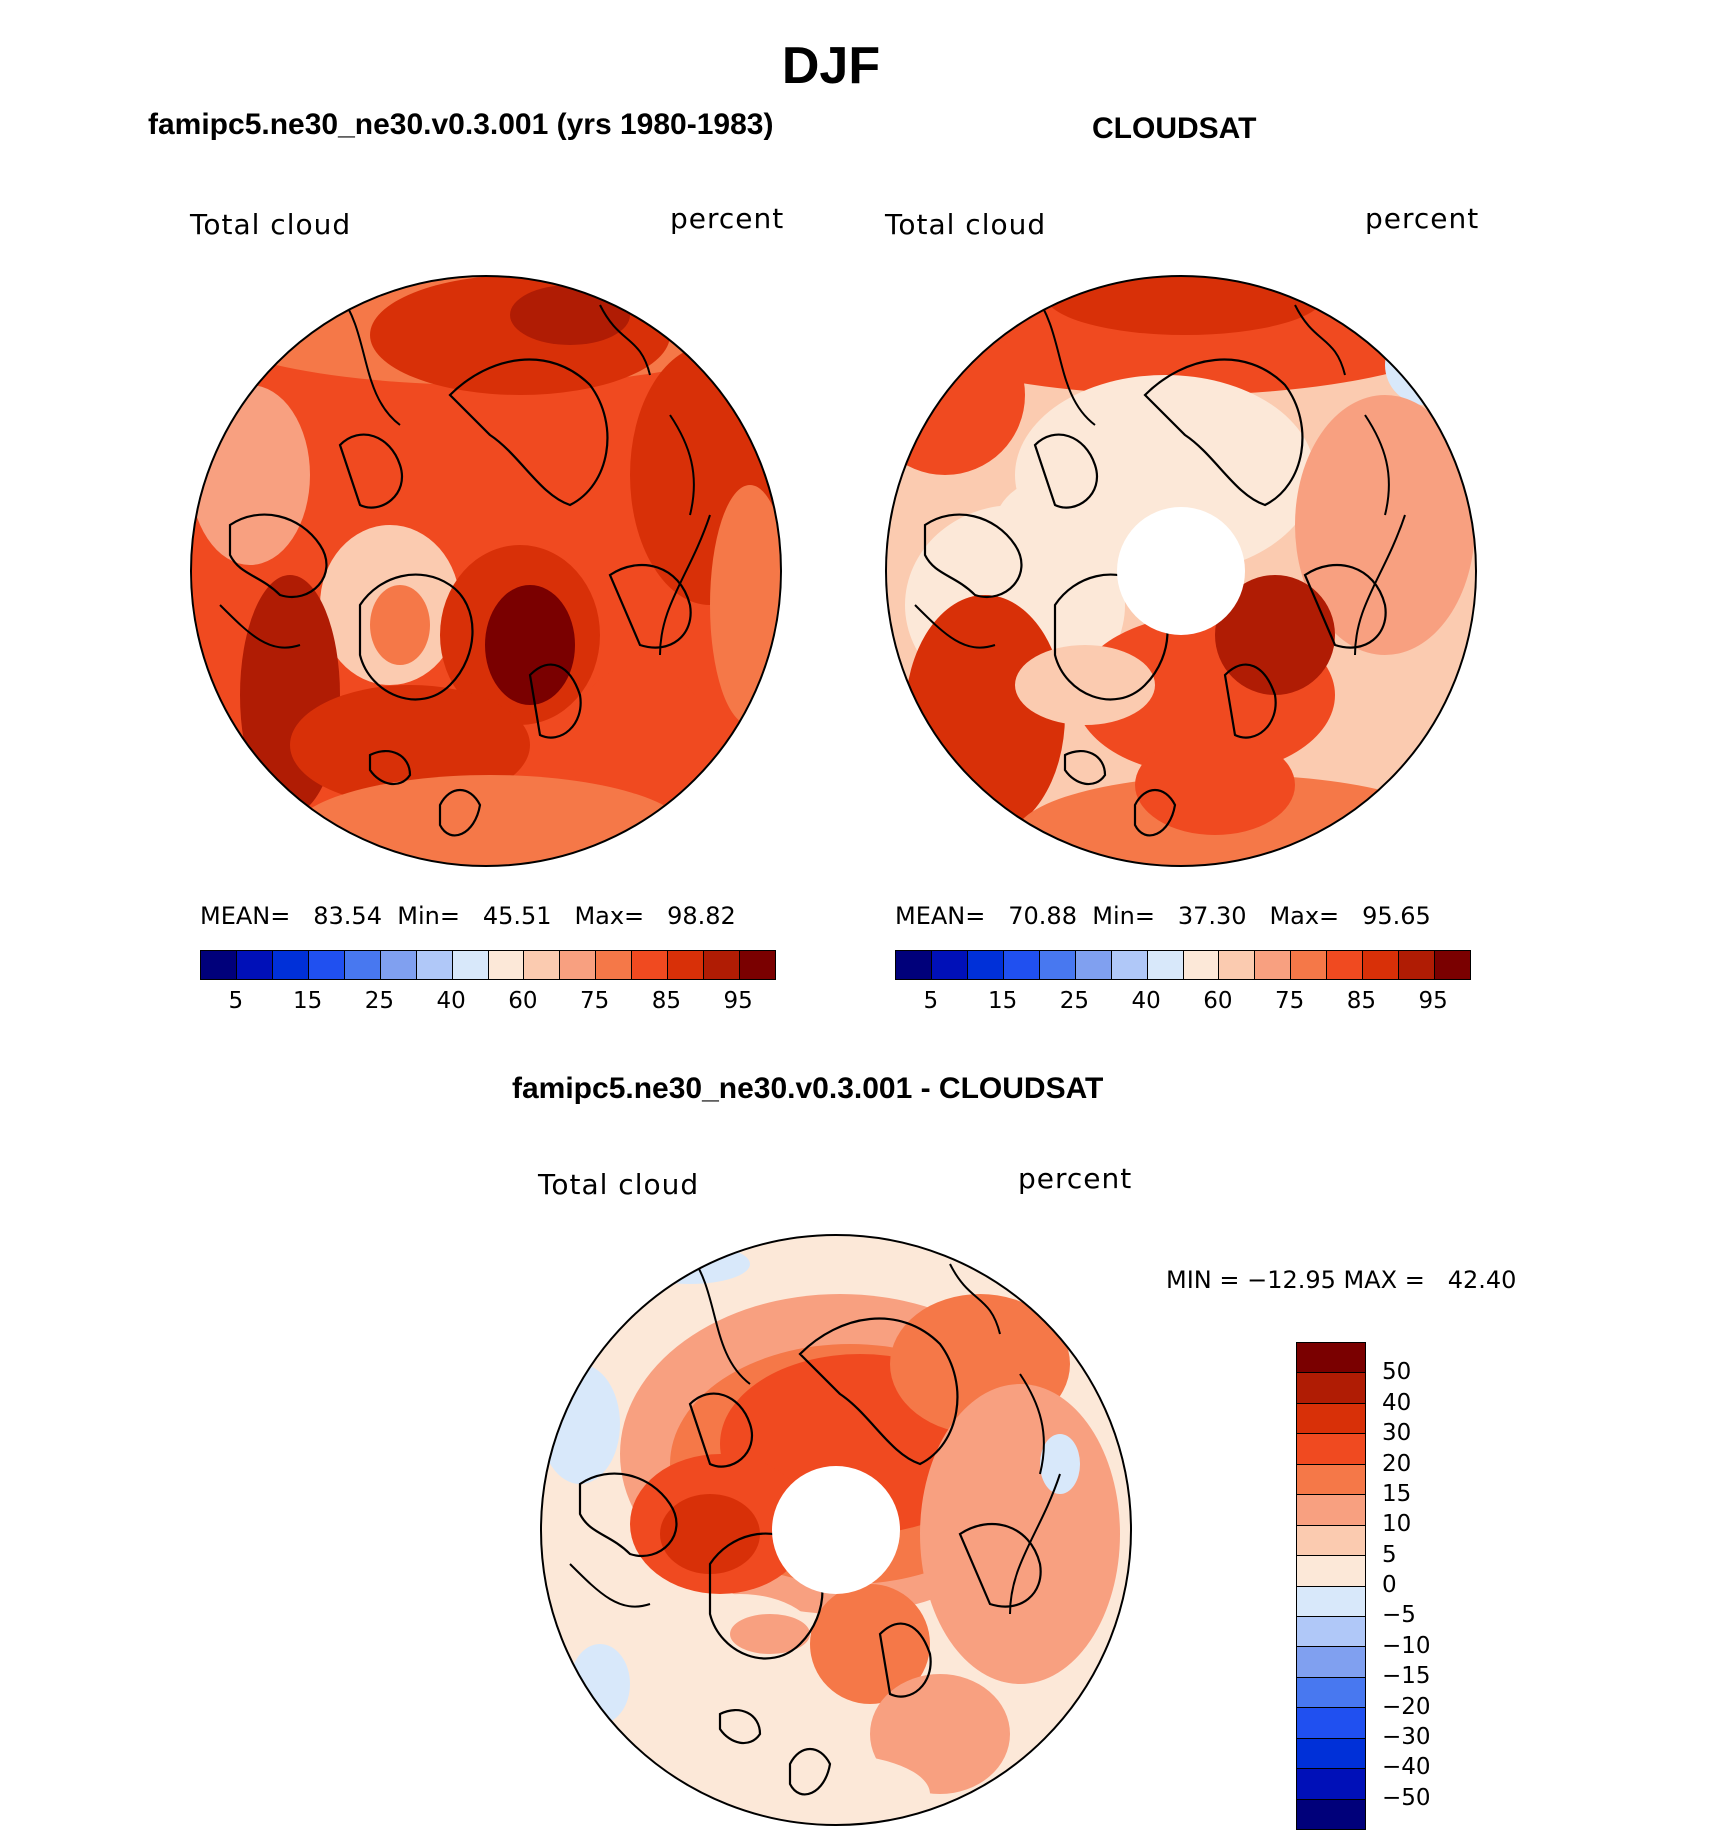 The width and height of the screenshot is (1710, 1839). What do you see at coordinates (1399, 1615) in the screenshot?
I see `colorbar-tick-label: −5` at bounding box center [1399, 1615].